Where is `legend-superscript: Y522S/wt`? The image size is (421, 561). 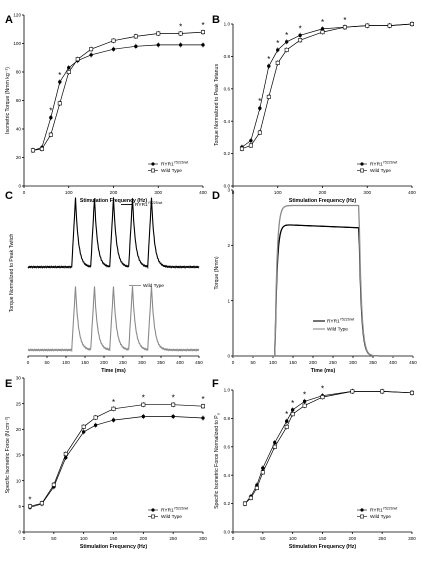
legend-superscript: Y522S/wt is located at coordinates (181, 163).